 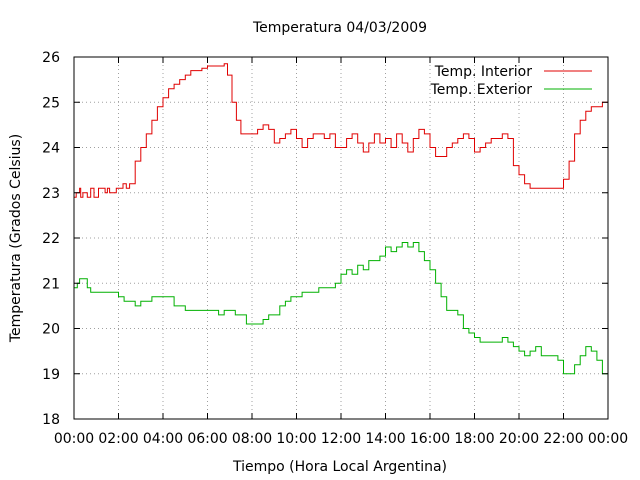 I want to click on x-tick-label: 16:00, so click(x=430, y=439).